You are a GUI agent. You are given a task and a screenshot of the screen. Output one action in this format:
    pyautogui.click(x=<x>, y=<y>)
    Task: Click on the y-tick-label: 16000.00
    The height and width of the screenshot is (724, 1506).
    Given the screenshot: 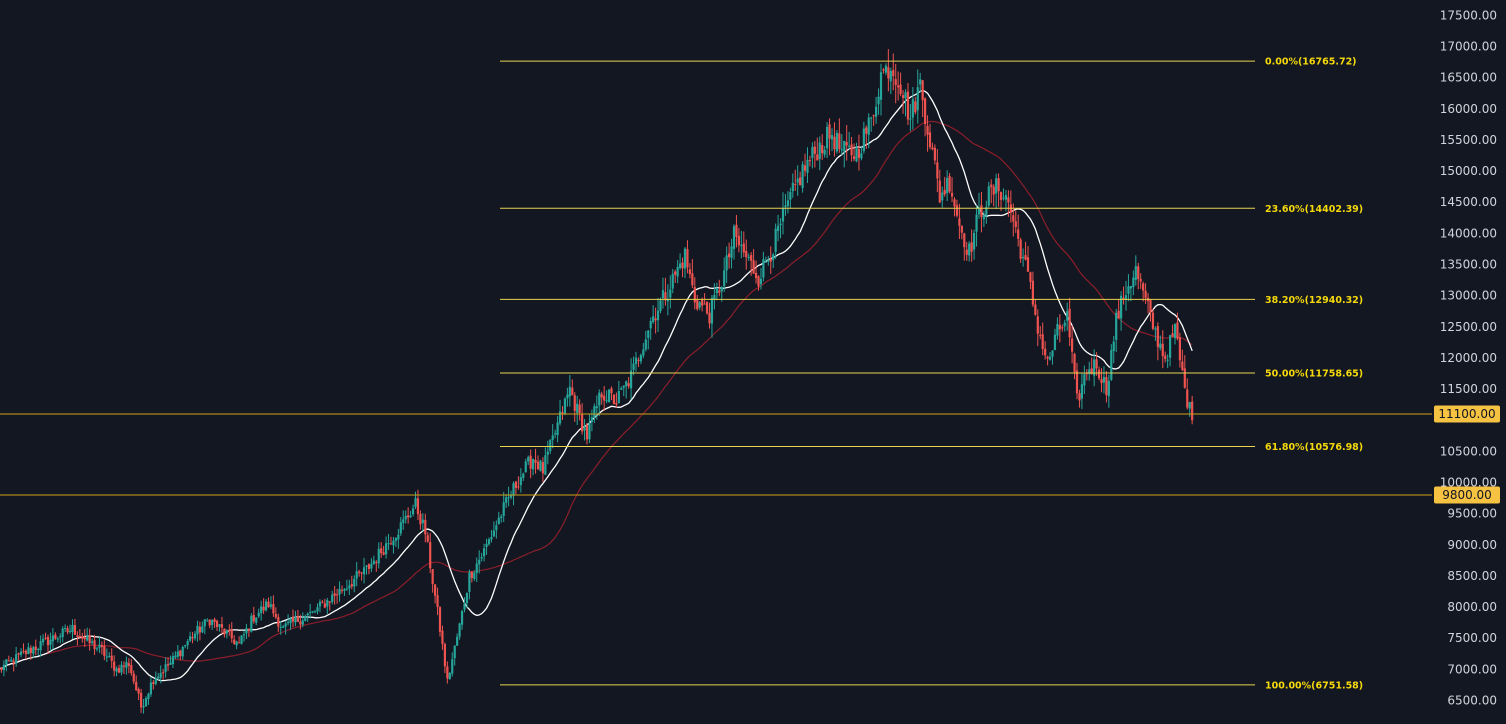 What is the action you would take?
    pyautogui.click(x=1468, y=109)
    